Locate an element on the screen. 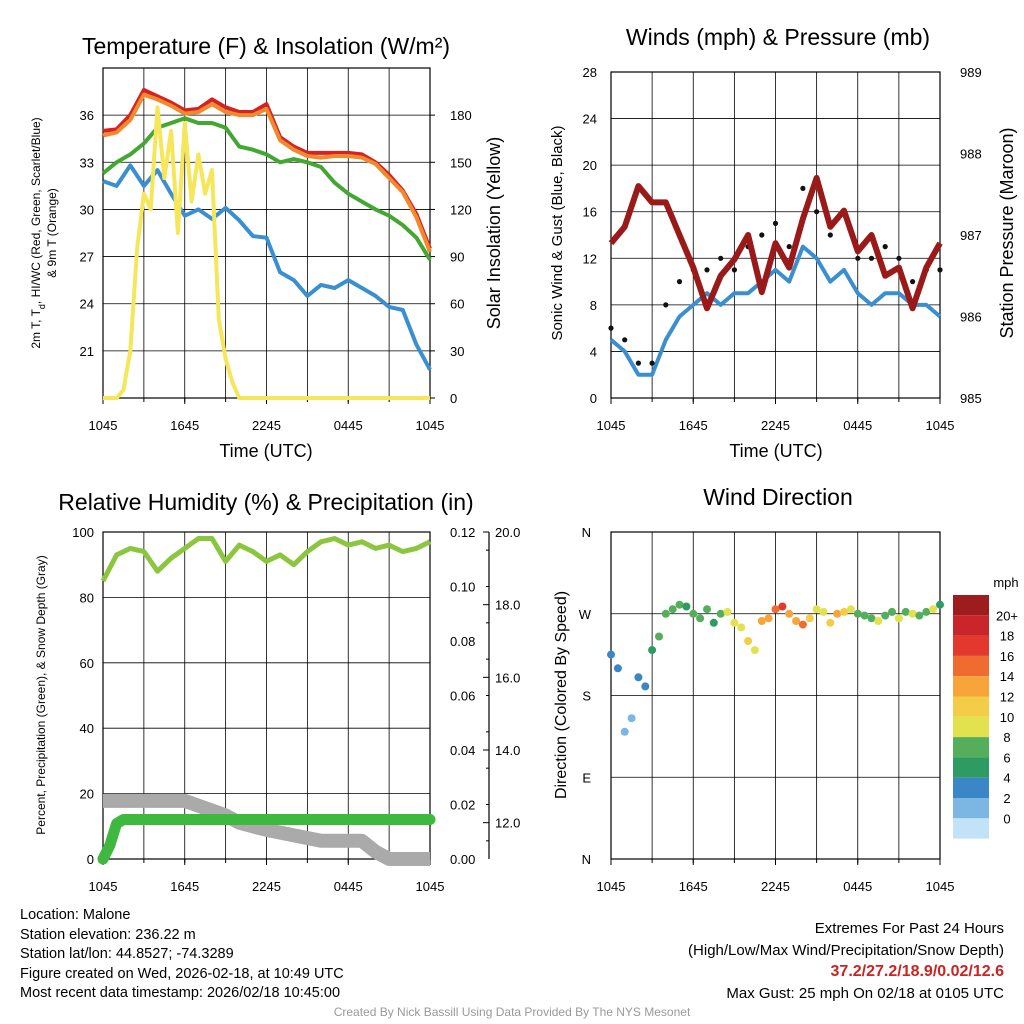  y-tick-label: 12 is located at coordinates (590, 258).